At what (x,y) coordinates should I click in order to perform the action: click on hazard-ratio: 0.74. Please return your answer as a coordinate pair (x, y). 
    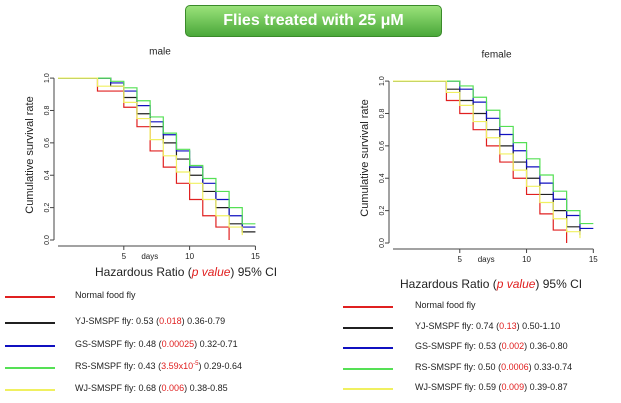
    Looking at the image, I should click on (485, 326).